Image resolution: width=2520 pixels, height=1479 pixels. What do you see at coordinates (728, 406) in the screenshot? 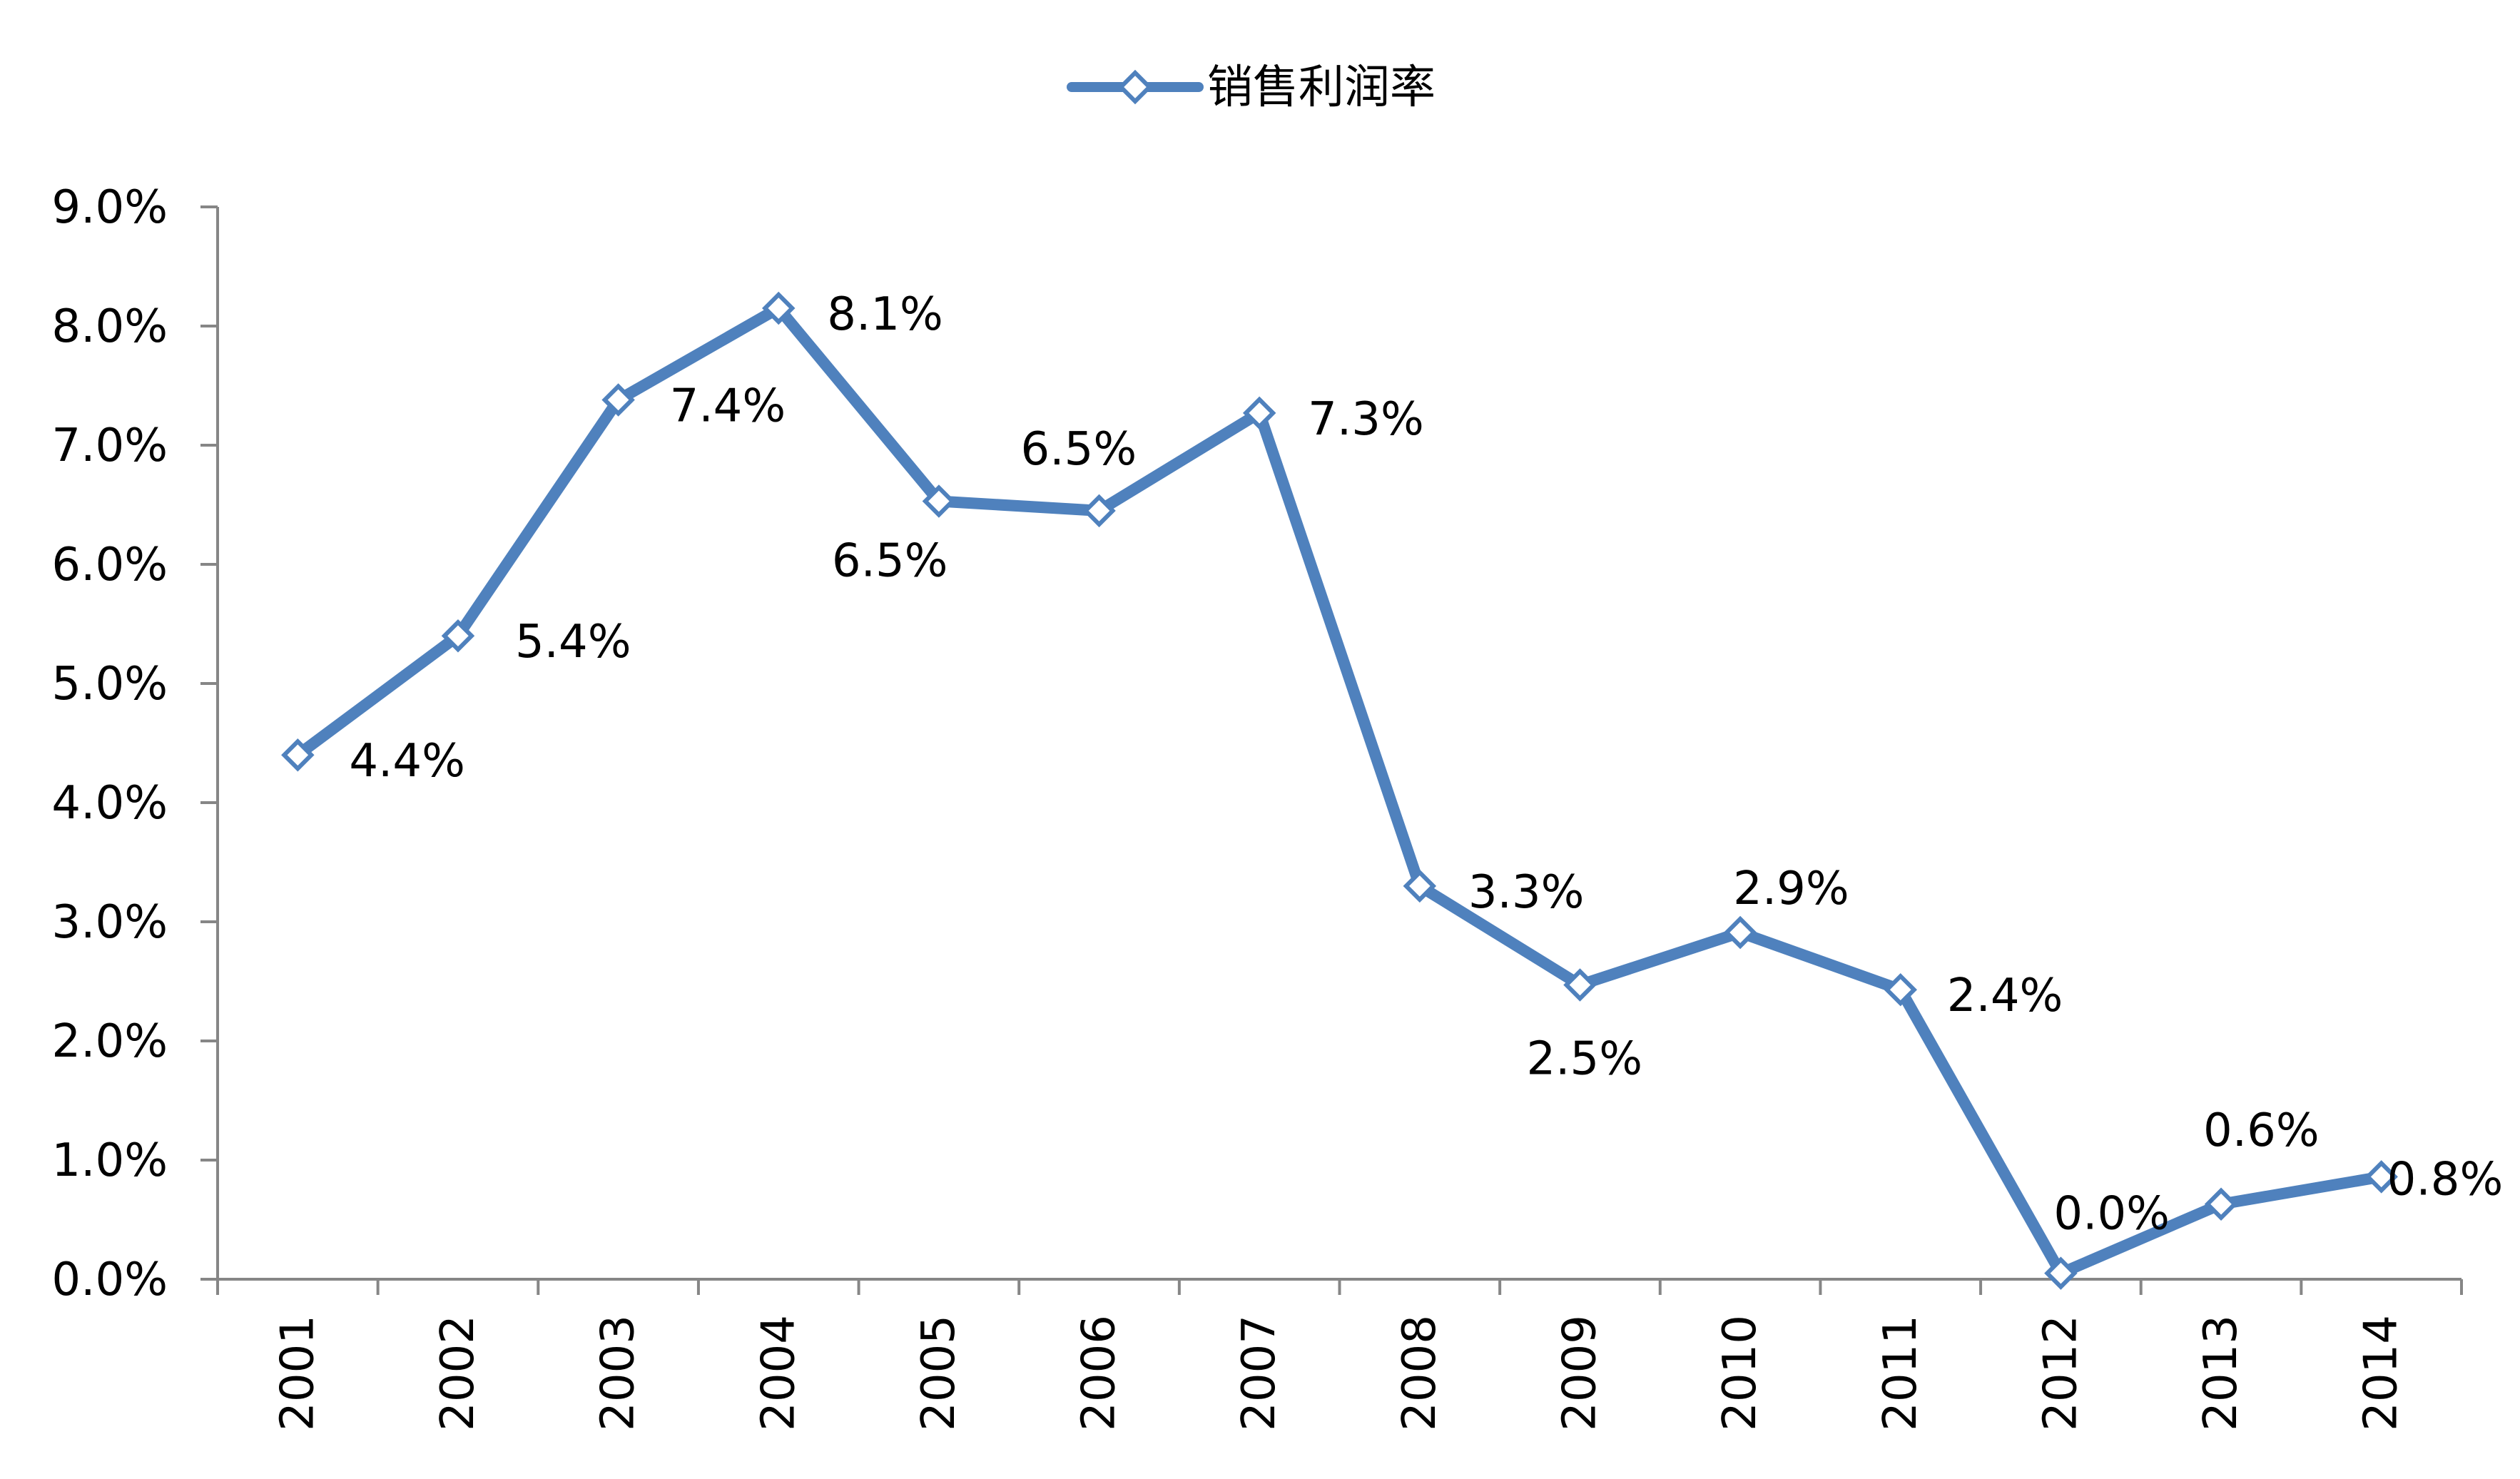
I see `data-label: 7.4%` at bounding box center [728, 406].